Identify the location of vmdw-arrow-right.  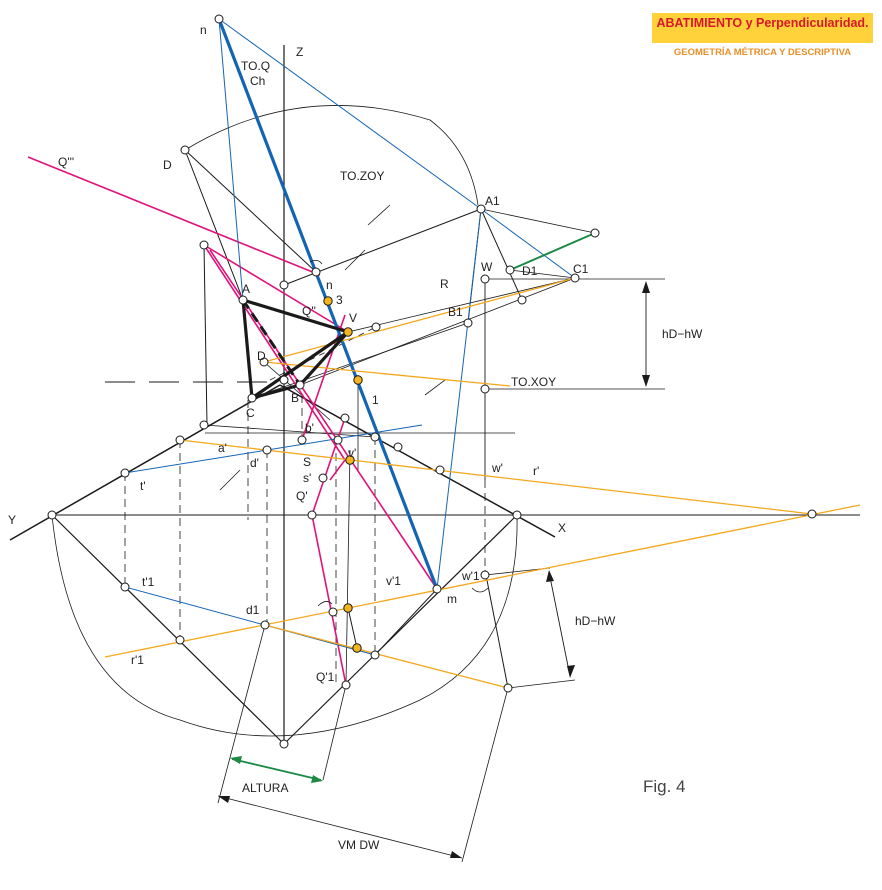
(456, 854).